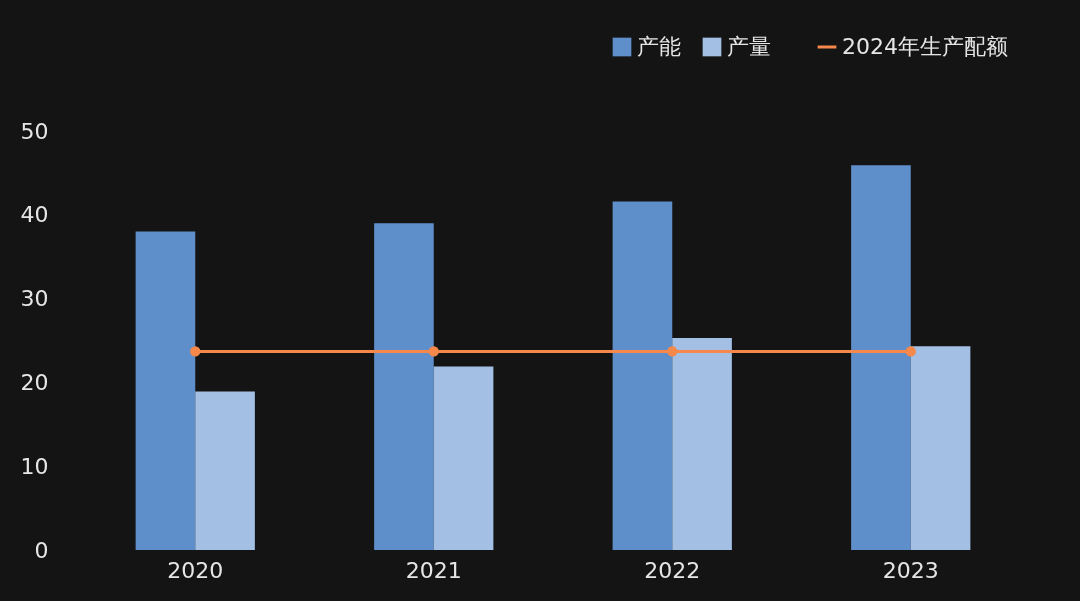 The image size is (1080, 601). I want to click on y-tick-label: 30, so click(34, 299).